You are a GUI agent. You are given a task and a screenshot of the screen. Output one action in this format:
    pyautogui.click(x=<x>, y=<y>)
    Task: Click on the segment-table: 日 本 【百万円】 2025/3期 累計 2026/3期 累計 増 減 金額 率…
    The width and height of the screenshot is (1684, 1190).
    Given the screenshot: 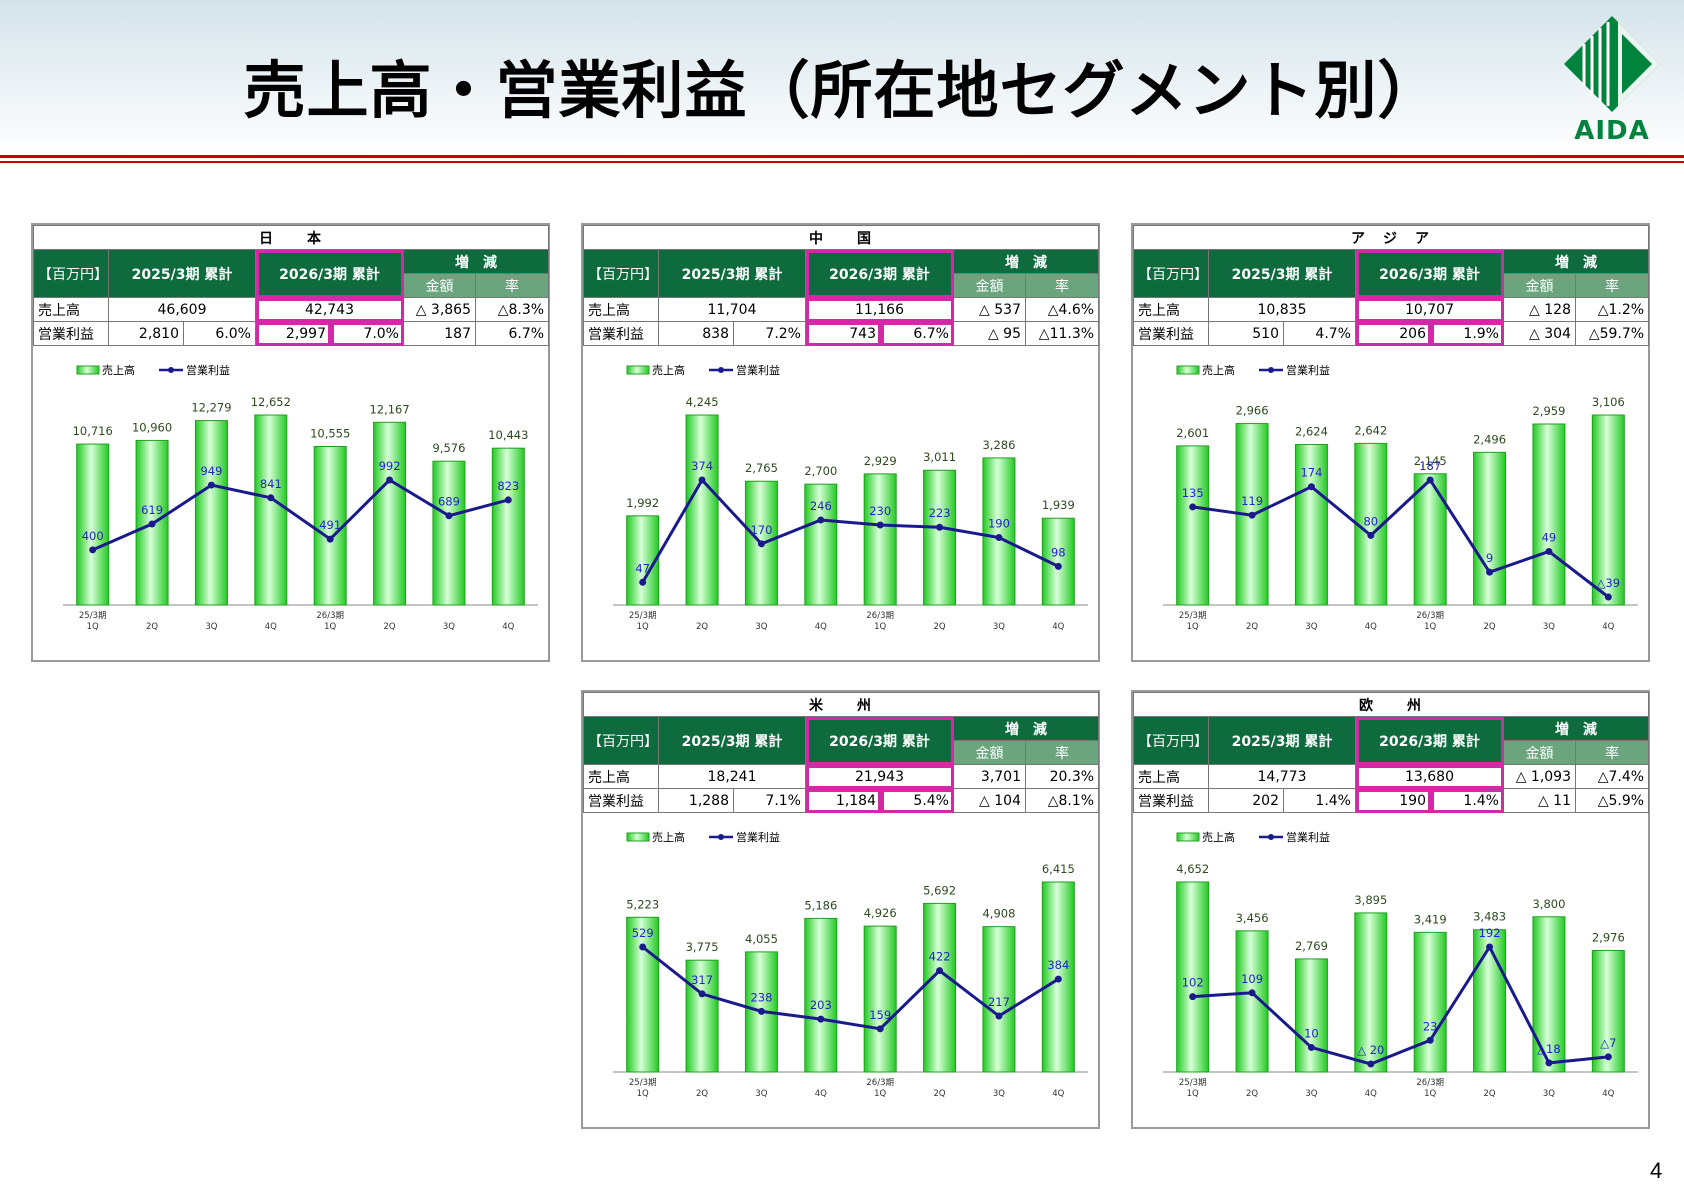 What is the action you would take?
    pyautogui.click(x=291, y=285)
    